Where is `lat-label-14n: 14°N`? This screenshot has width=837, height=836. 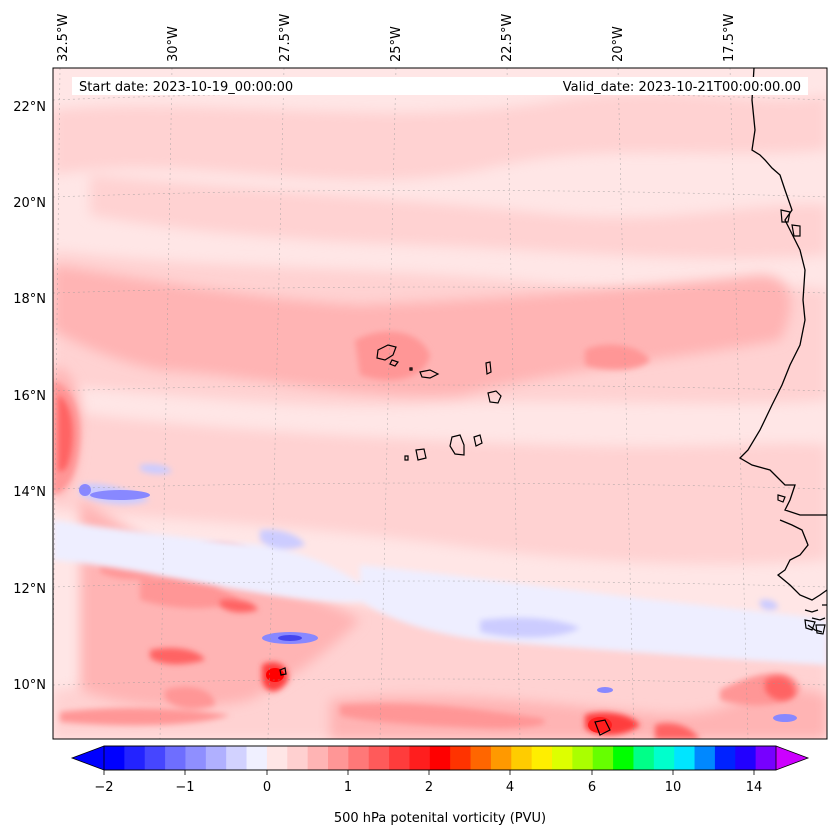
lat-label-14n: 14°N is located at coordinates (29, 492).